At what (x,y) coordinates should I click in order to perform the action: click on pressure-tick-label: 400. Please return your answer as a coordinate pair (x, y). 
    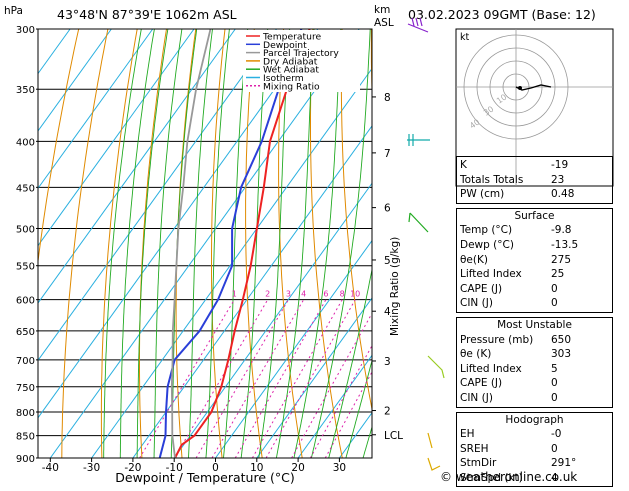
    Looking at the image, I should click on (25, 142).